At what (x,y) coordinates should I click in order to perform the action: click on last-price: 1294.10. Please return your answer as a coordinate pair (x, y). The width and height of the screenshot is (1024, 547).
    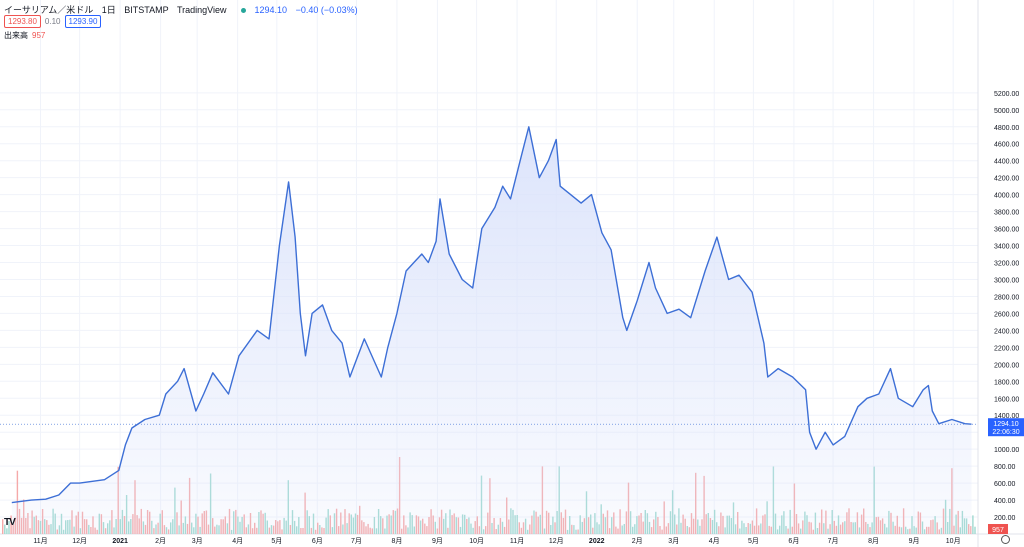
    Looking at the image, I should click on (271, 10).